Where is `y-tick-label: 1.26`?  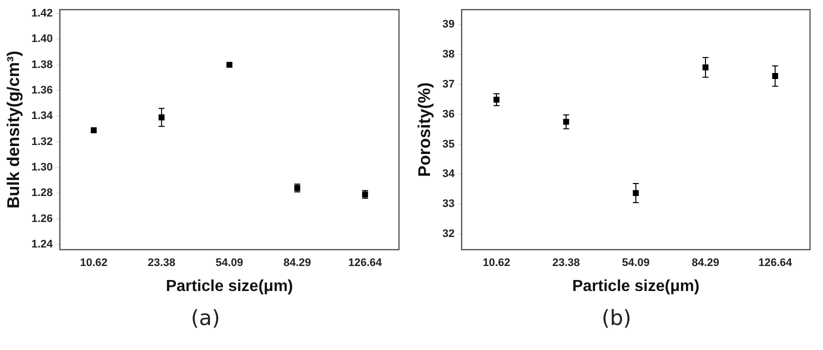 y-tick-label: 1.26 is located at coordinates (42, 218).